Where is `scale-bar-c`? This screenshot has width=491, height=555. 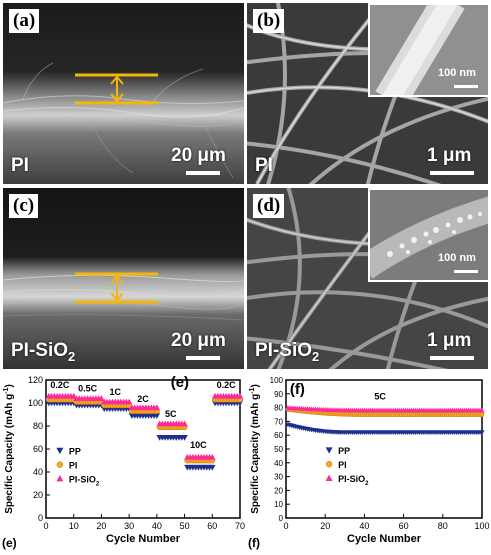
scale-bar-c is located at coordinates (203, 358).